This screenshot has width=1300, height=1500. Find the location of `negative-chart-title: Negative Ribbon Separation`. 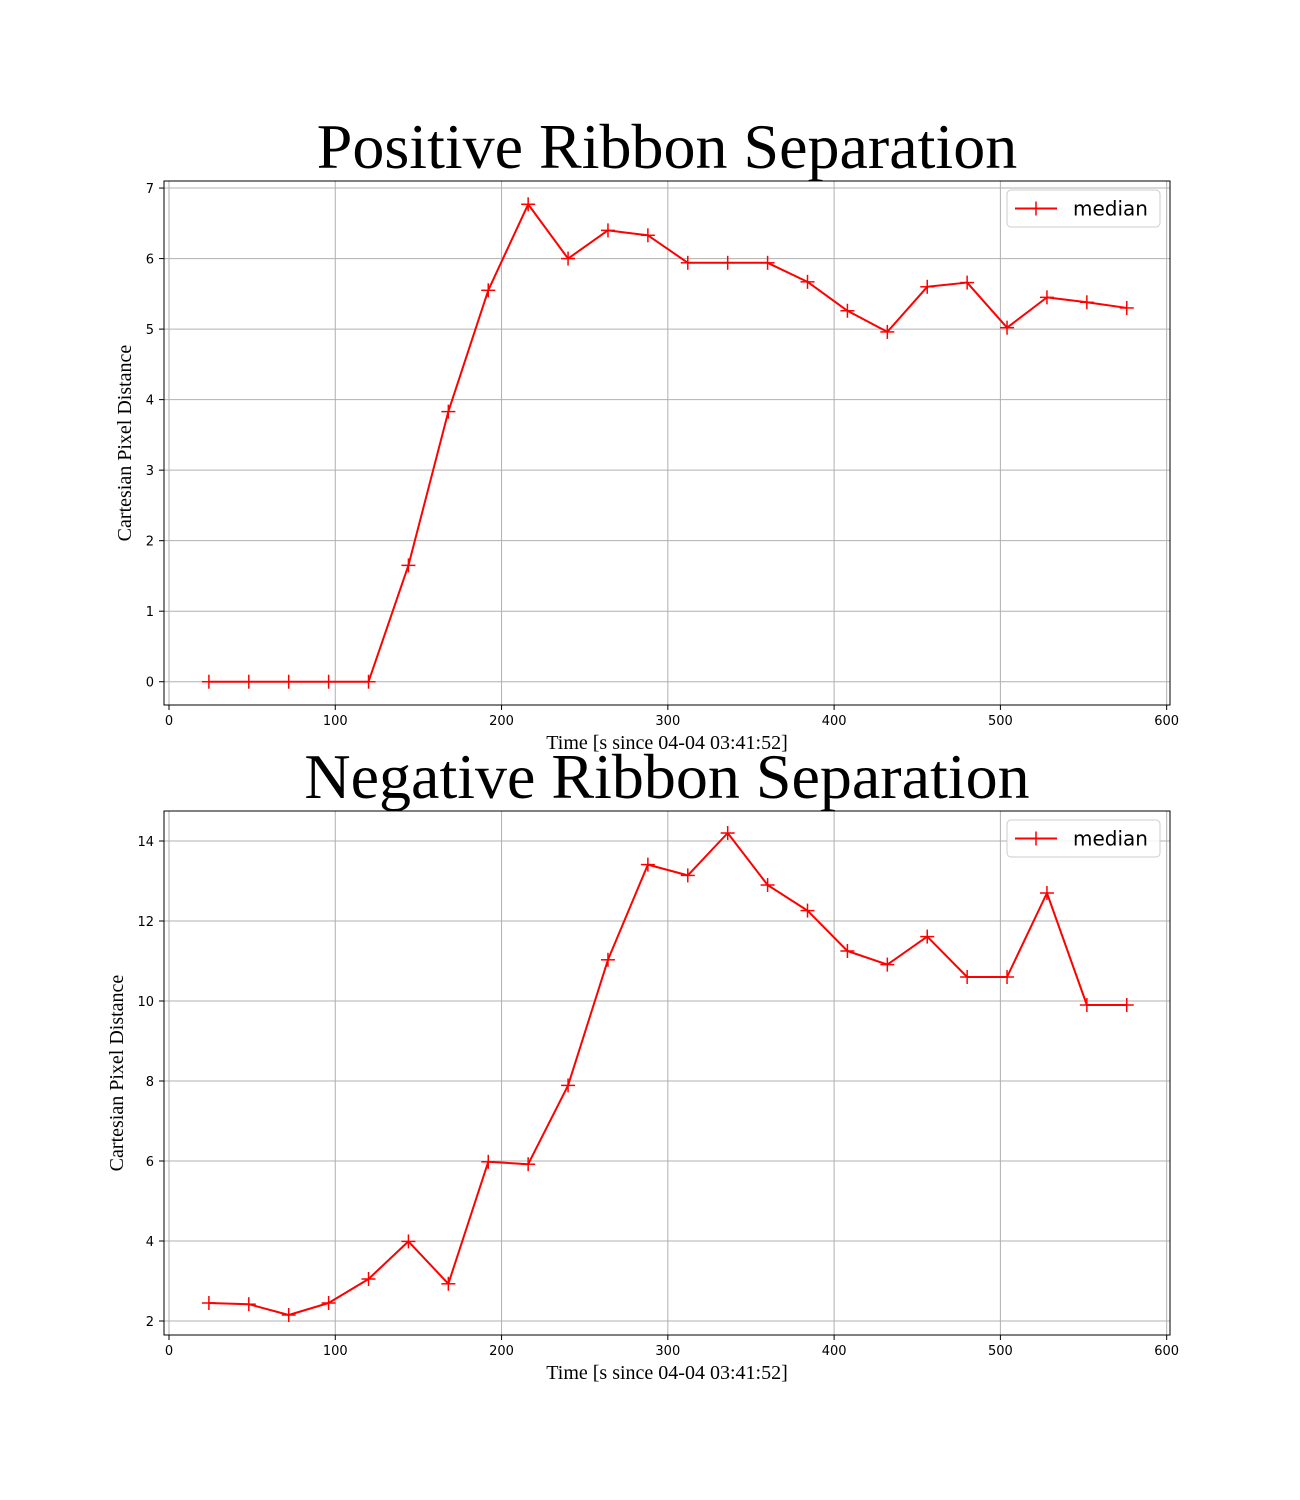

negative-chart-title: Negative Ribbon Separation is located at coordinates (666, 776).